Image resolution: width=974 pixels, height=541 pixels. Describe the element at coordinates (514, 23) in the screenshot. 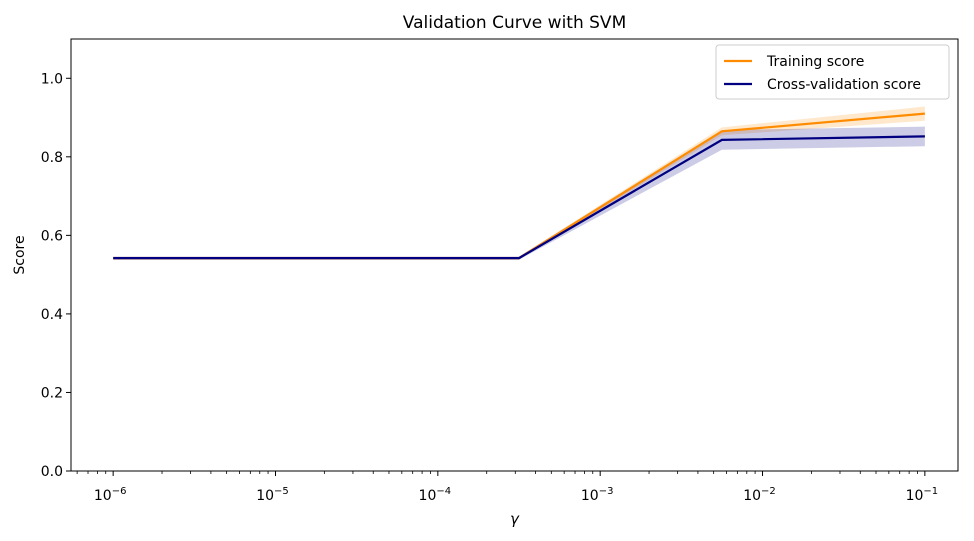

I see `chart-title: Validation Curve with SVM` at that location.